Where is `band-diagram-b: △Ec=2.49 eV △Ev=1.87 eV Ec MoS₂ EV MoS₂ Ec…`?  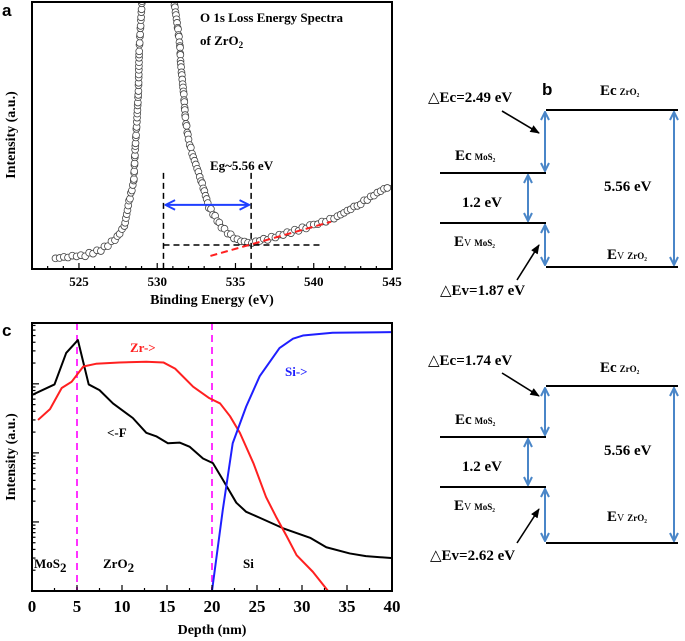 band-diagram-b: △Ec=2.49 eV △Ev=1.87 eV Ec MoS₂ EV MoS₂ Ec… is located at coordinates (553, 191).